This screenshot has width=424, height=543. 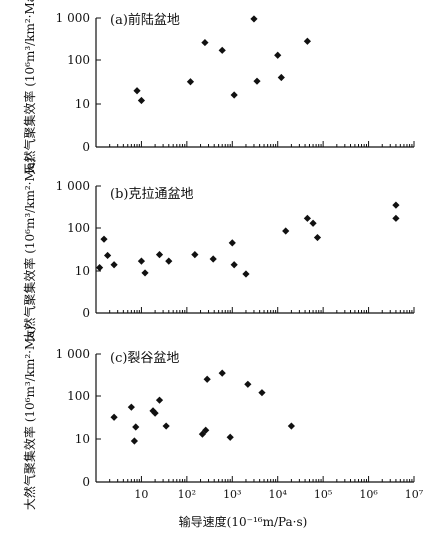 What do you see at coordinates (414, 494) in the screenshot?
I see `x-tick-label: 10⁷` at bounding box center [414, 494].